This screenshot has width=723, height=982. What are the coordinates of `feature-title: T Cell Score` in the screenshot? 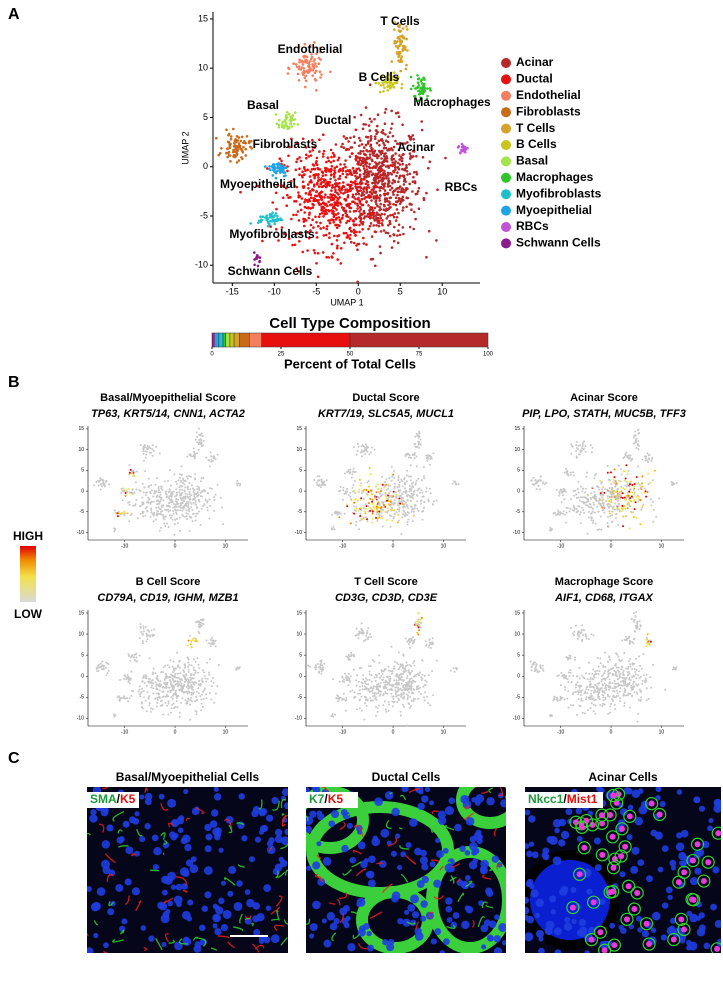 It's located at (386, 582).